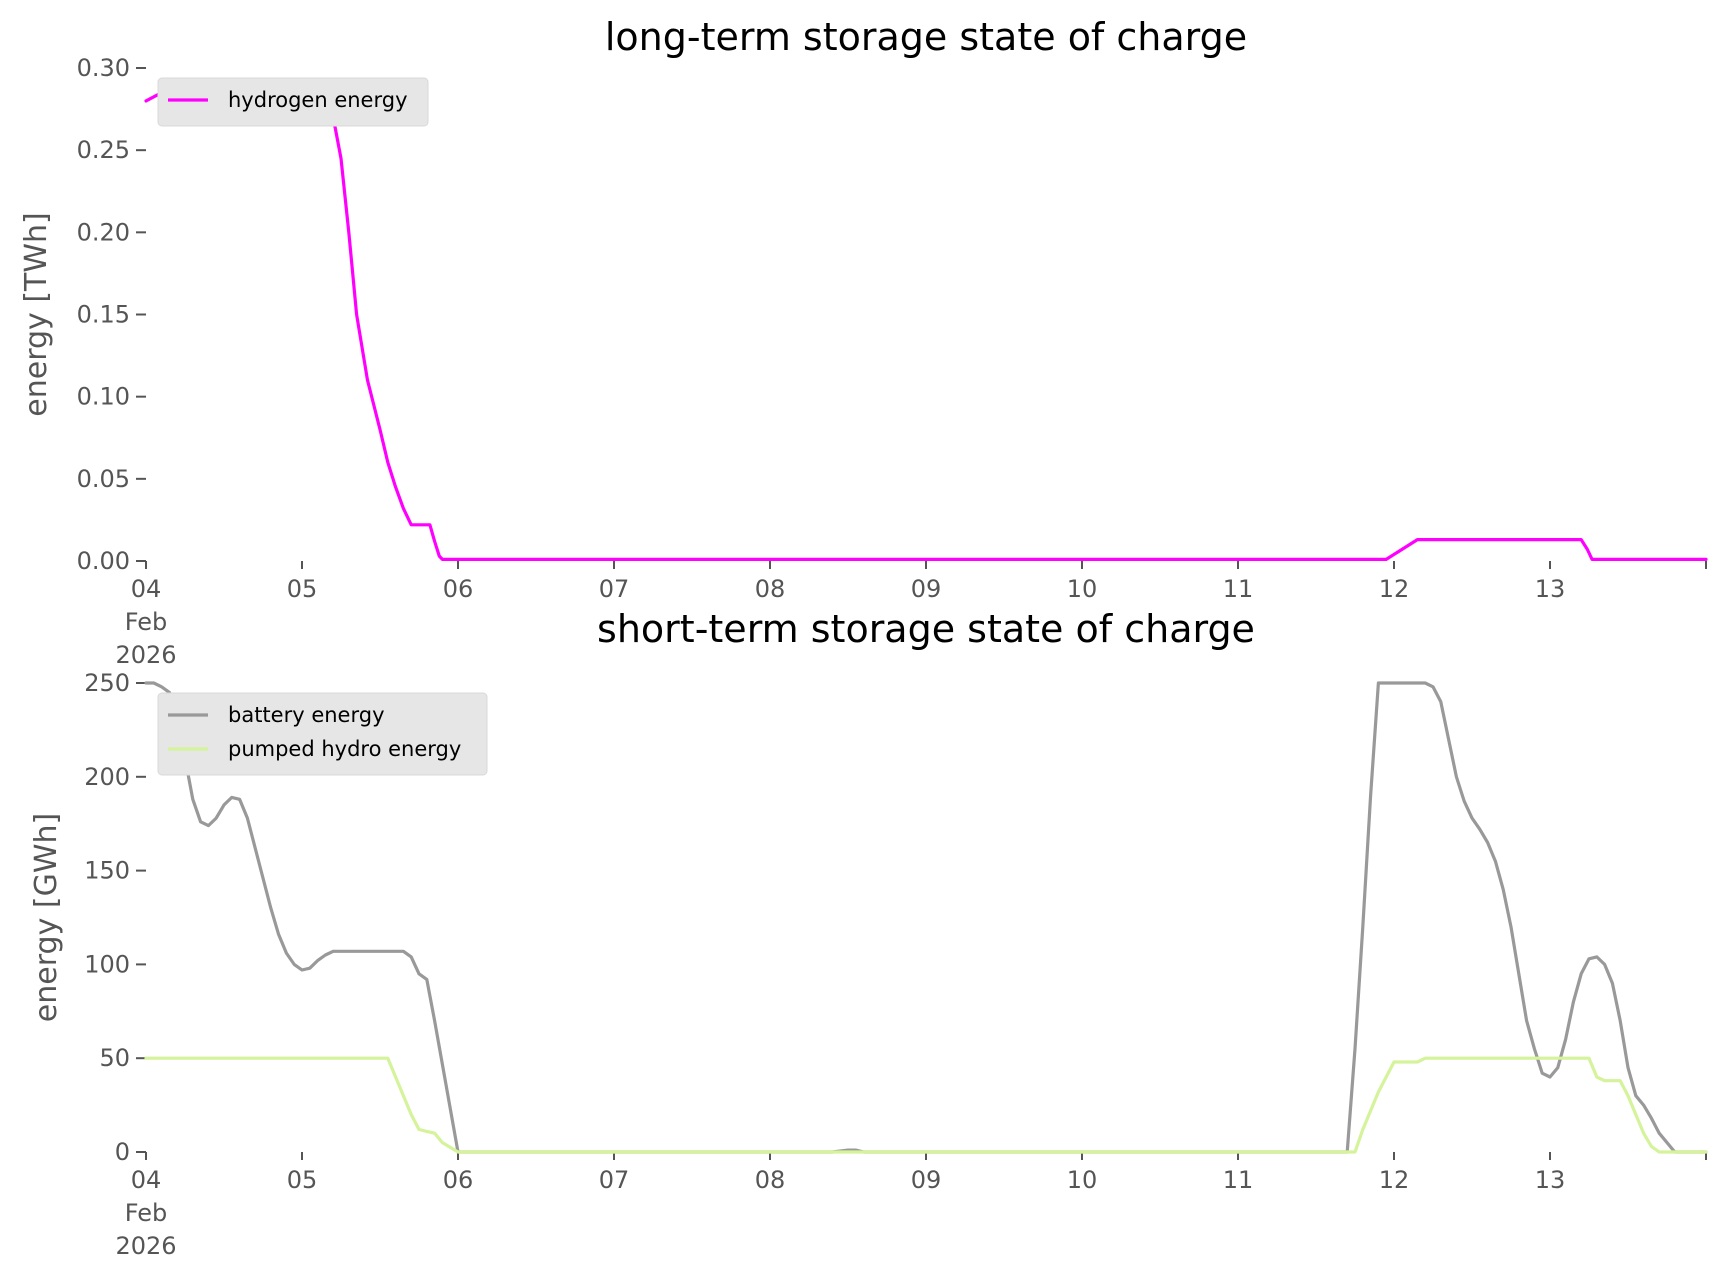 The height and width of the screenshot is (1277, 1715). I want to click on series-line-pumped-hydro-energy, so click(926, 1105).